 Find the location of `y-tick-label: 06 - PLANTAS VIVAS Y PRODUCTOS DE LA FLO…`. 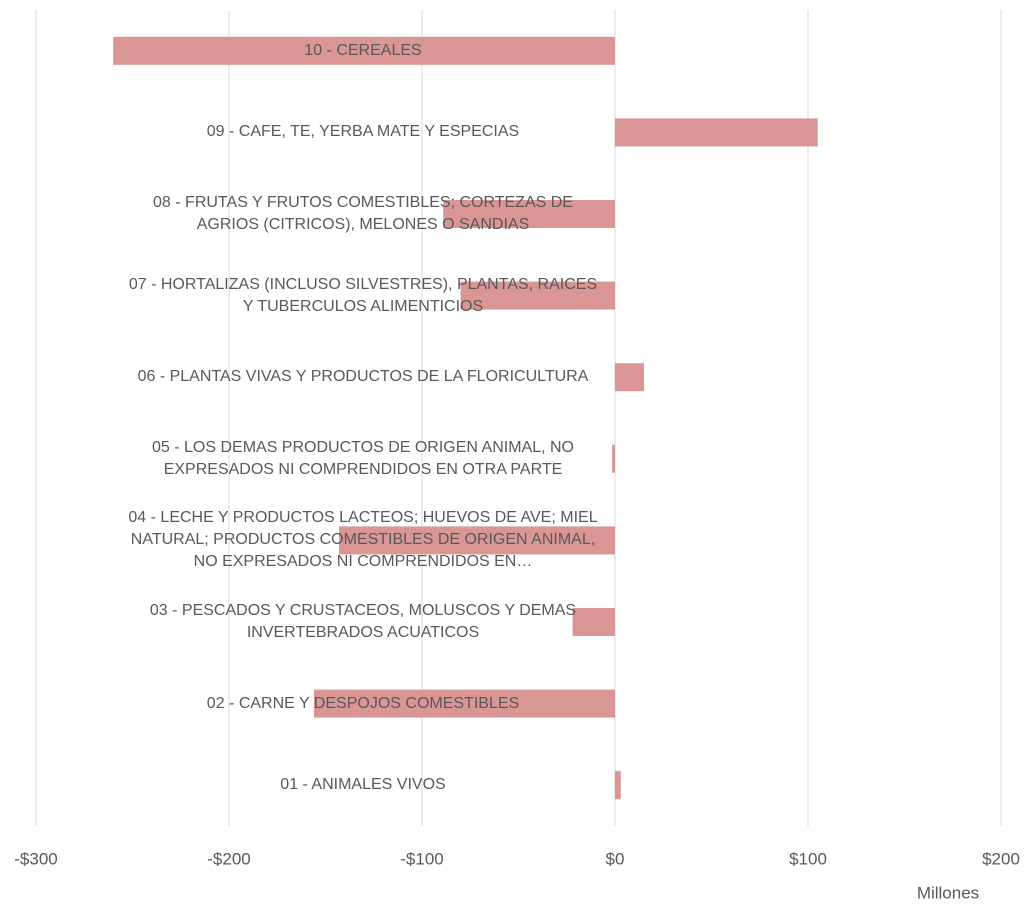

y-tick-label: 06 - PLANTAS VIVAS Y PRODUCTOS DE LA FLO… is located at coordinates (363, 377).